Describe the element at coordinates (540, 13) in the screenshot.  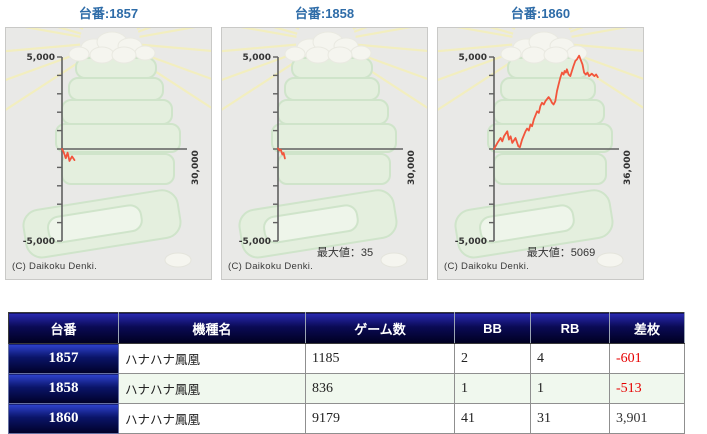
I see `panel-title-1860: 台番:1860` at that location.